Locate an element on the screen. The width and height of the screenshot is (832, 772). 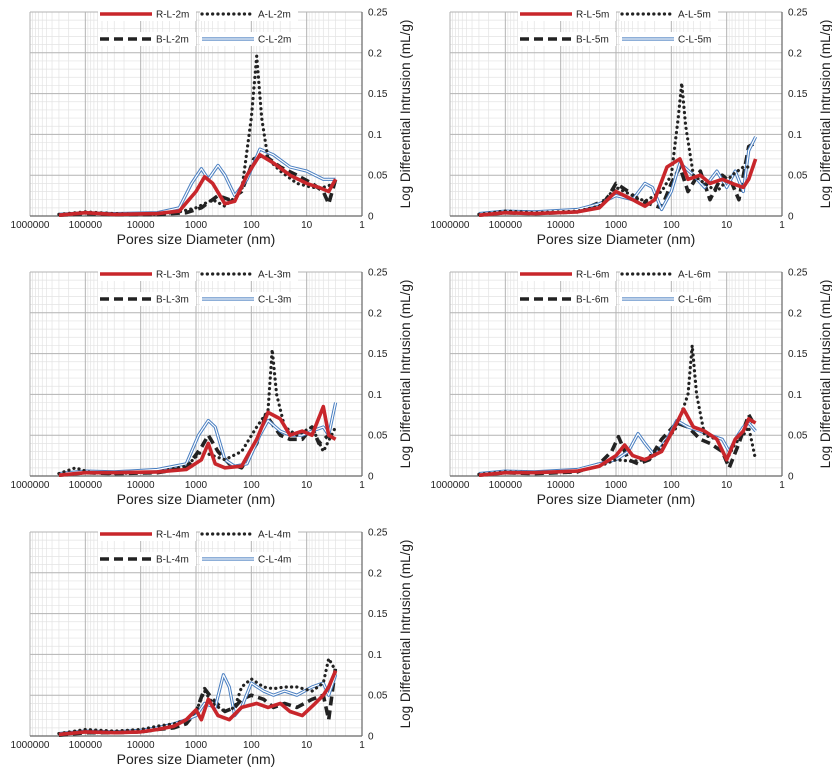
series-R-L-3m is located at coordinates (197, 440).